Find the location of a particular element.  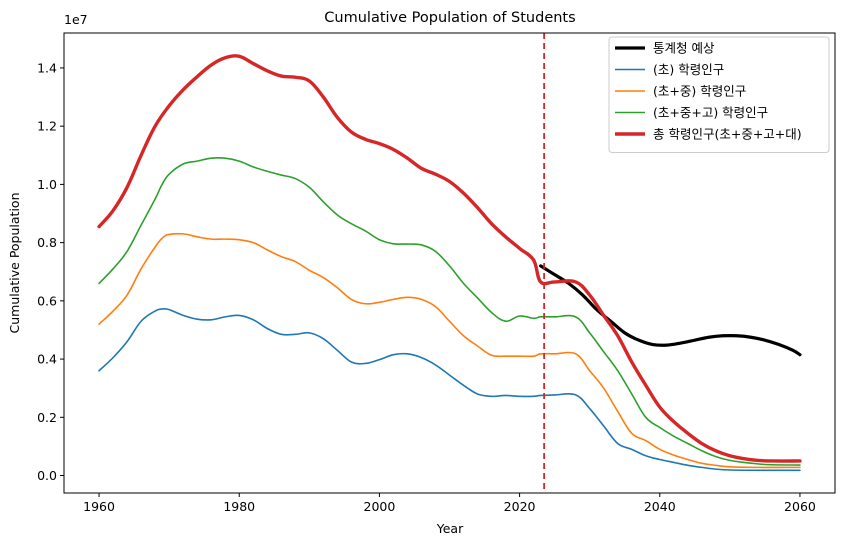

y-tick-label: 1.4 is located at coordinates (47, 67).